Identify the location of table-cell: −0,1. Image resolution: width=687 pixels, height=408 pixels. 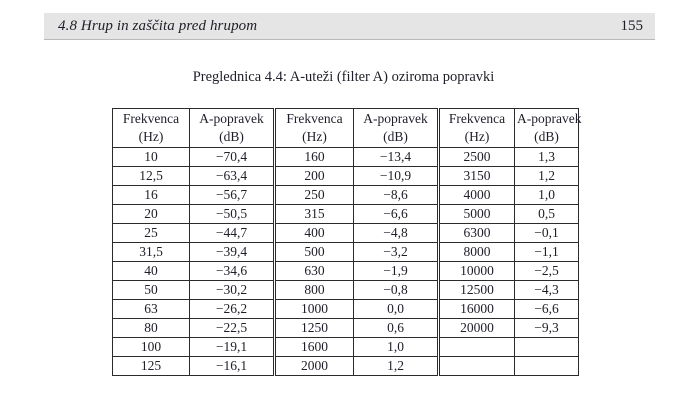
(546, 233).